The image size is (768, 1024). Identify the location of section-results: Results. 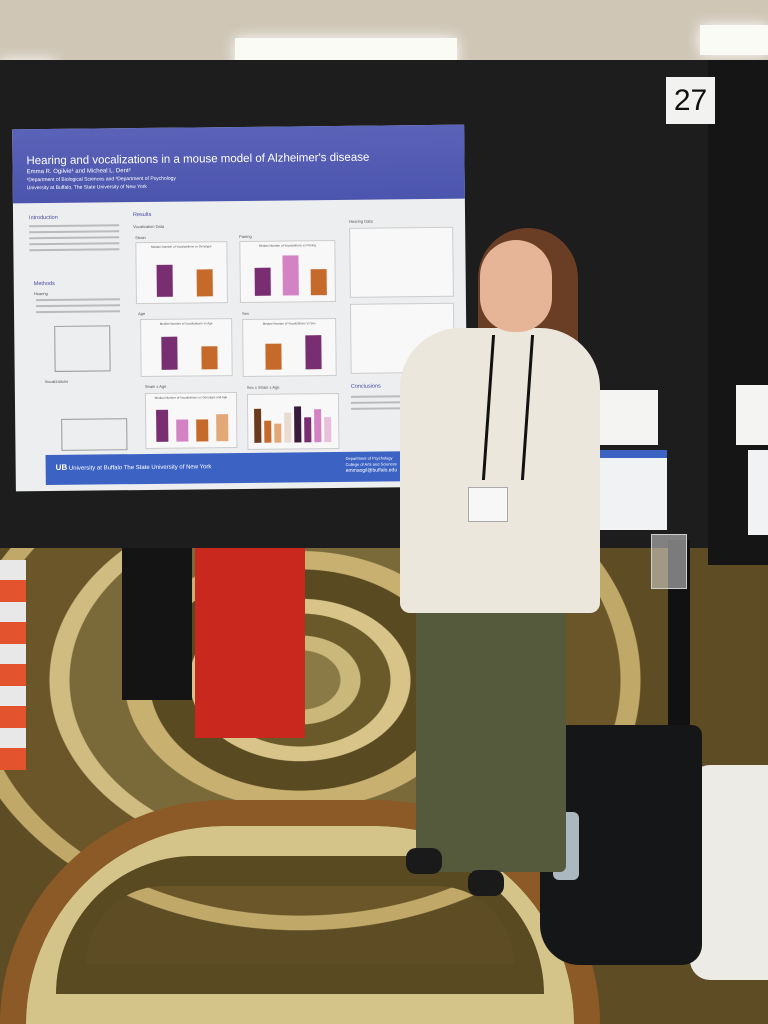
(142, 215).